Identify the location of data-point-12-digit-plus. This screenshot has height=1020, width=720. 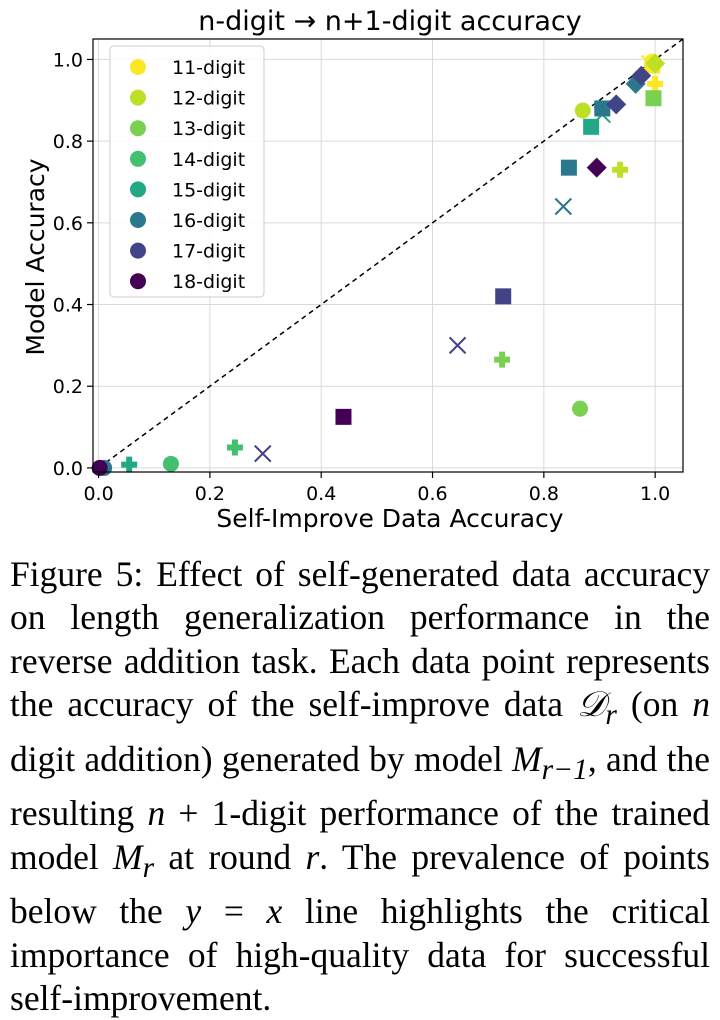
(620, 169).